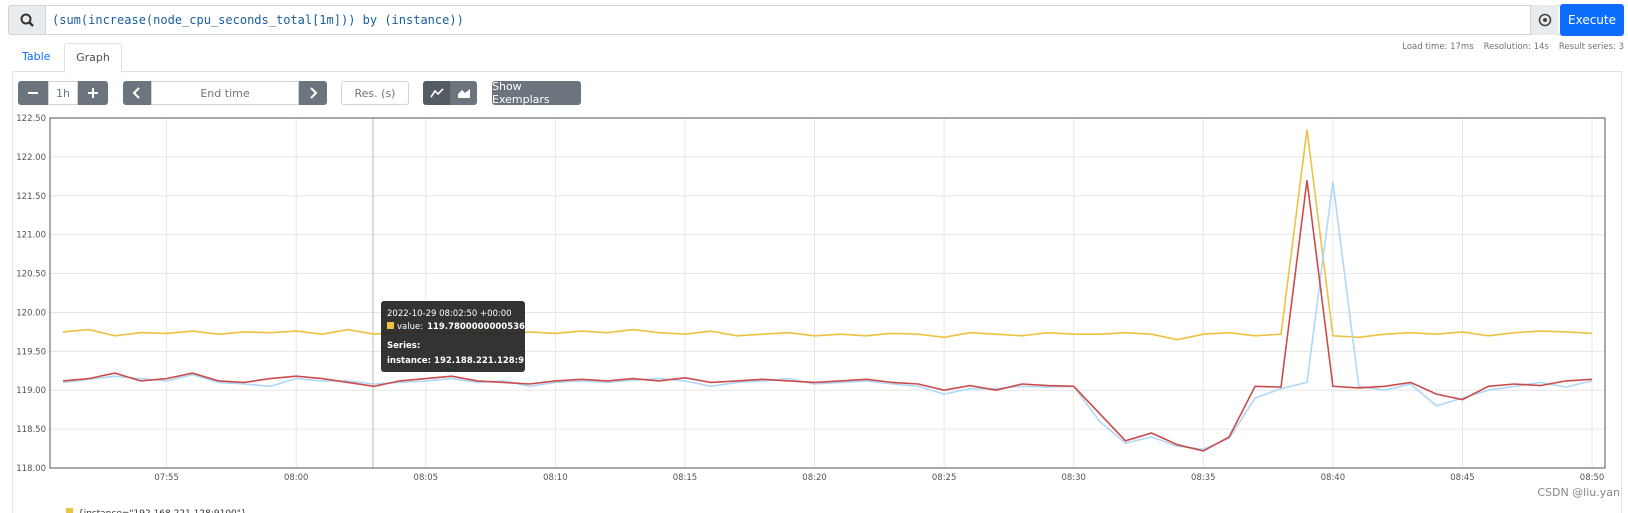 The width and height of the screenshot is (1628, 513). I want to click on tooltip-value-label: value:, so click(410, 327).